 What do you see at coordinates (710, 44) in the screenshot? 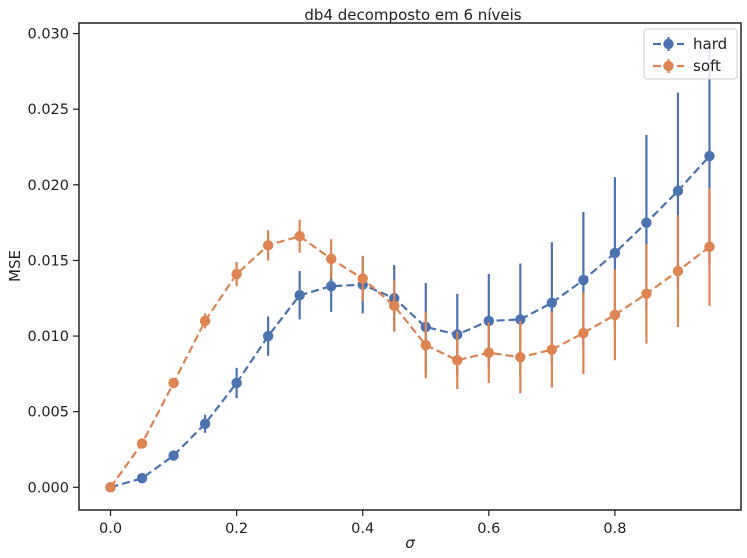
I see `legend-label: hard` at bounding box center [710, 44].